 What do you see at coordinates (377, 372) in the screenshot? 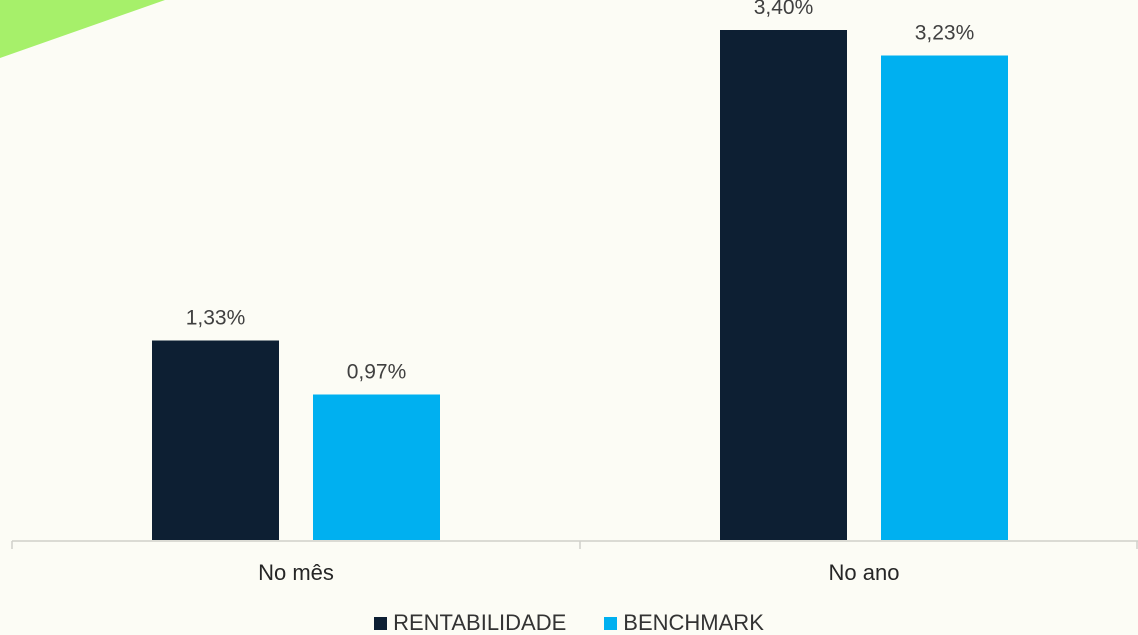
I see `data-label-benchmark-0: 0,97%` at bounding box center [377, 372].